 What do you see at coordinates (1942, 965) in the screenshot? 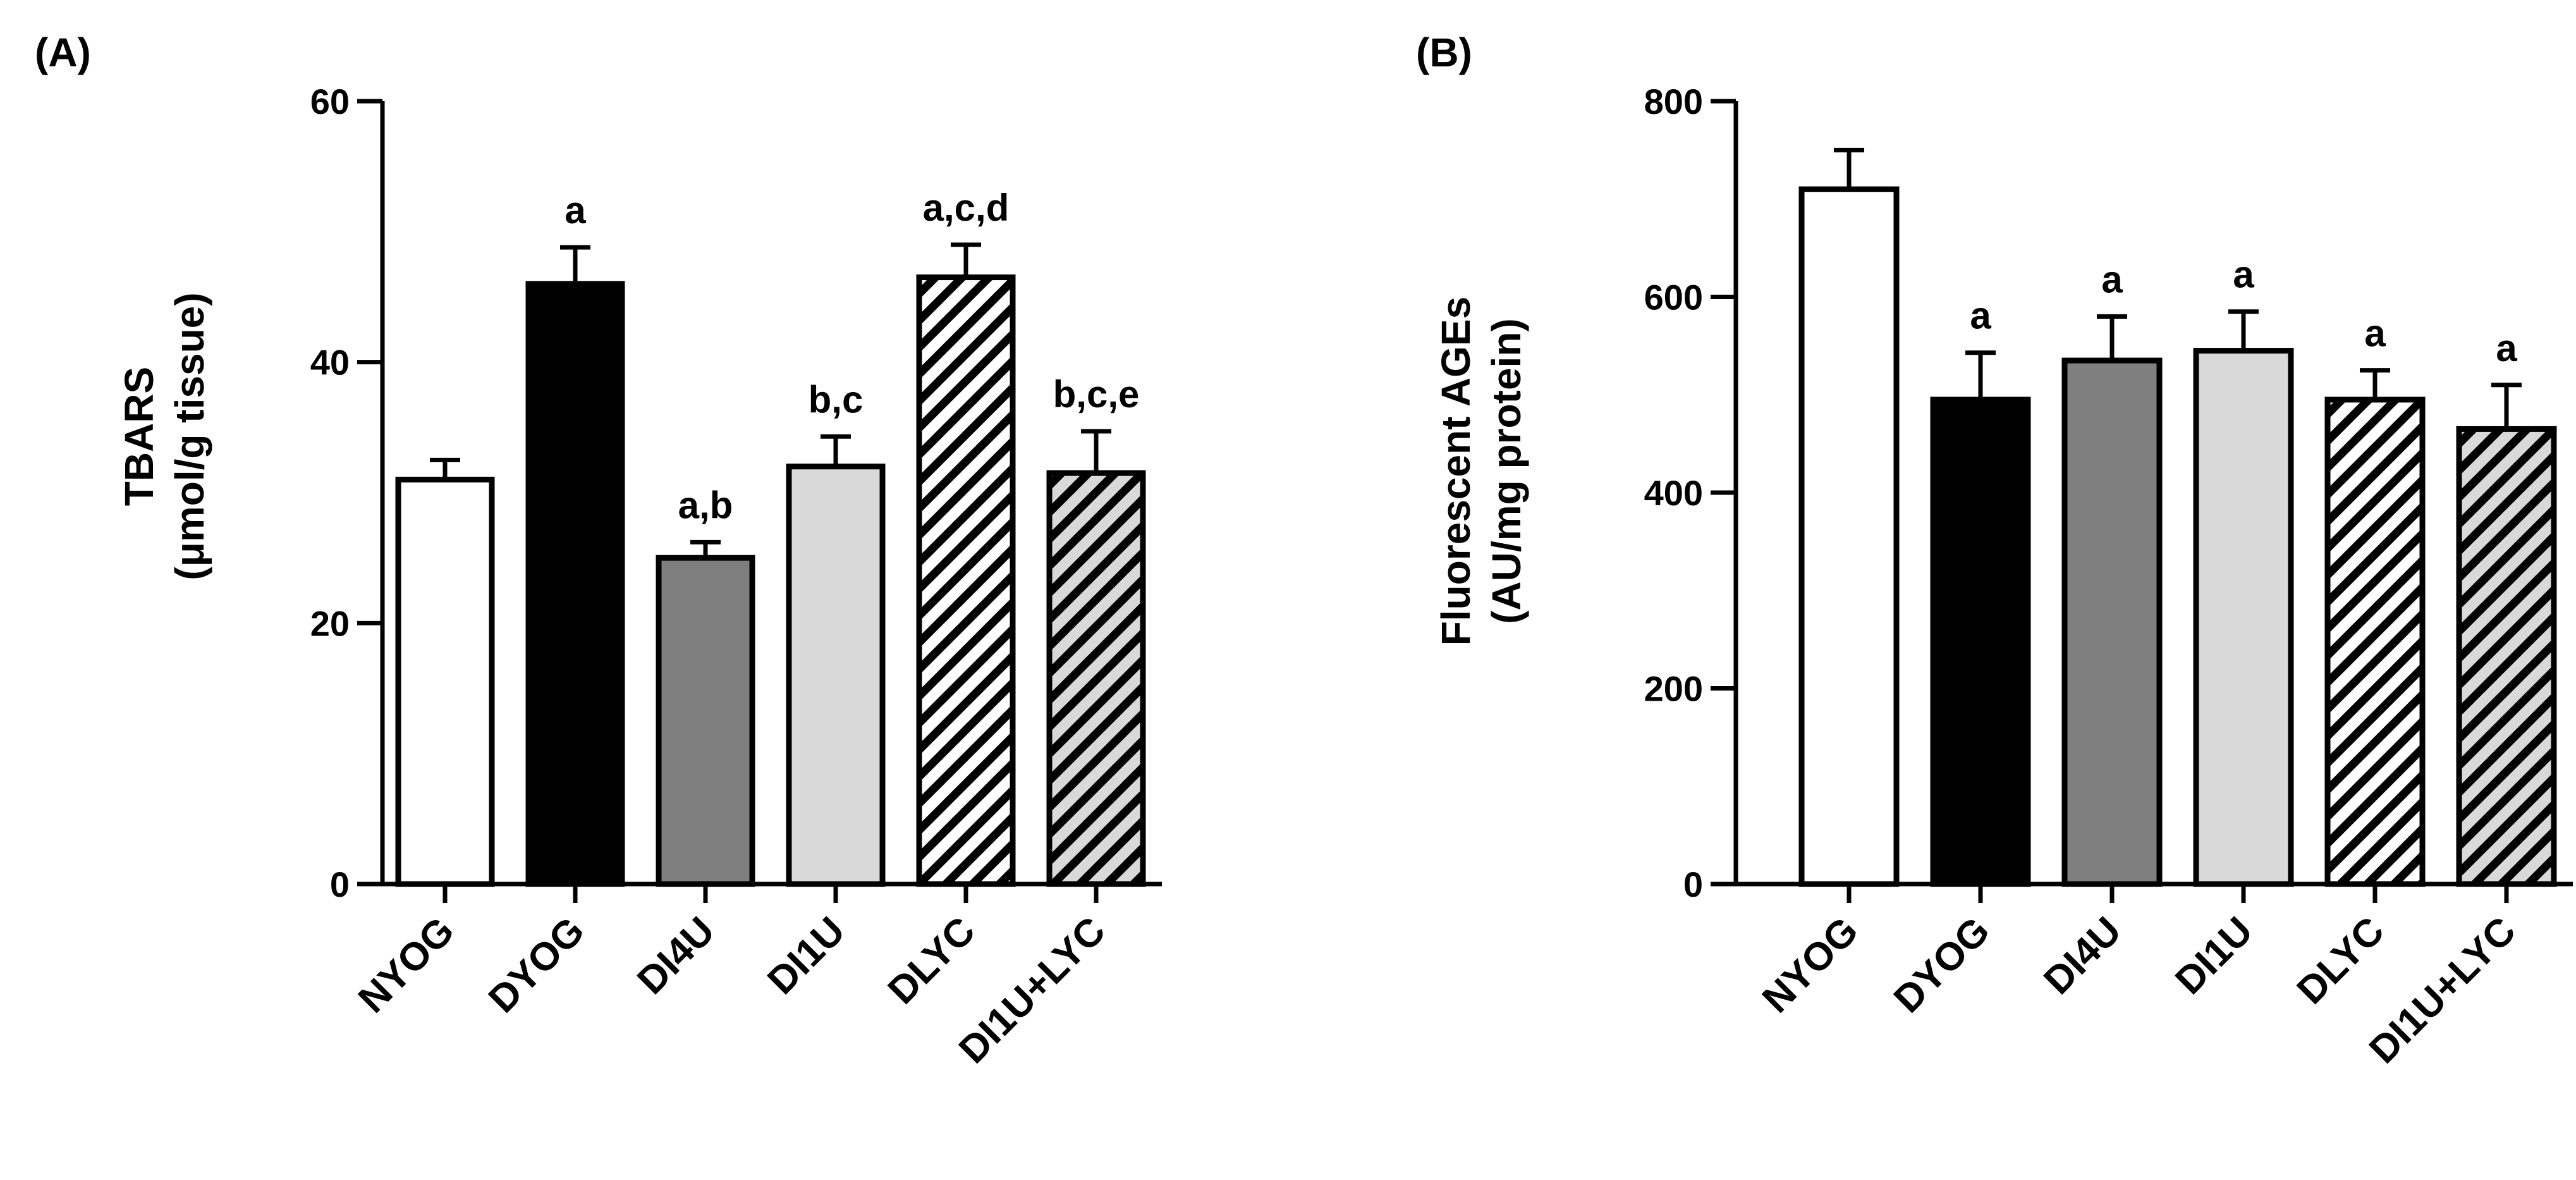
I see `panel-b-category-label: DYOG` at bounding box center [1942, 965].